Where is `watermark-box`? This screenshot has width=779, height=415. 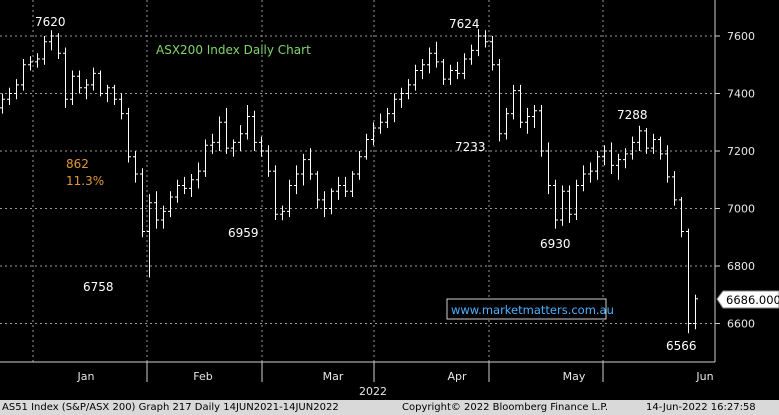
watermark-box is located at coordinates (526, 309).